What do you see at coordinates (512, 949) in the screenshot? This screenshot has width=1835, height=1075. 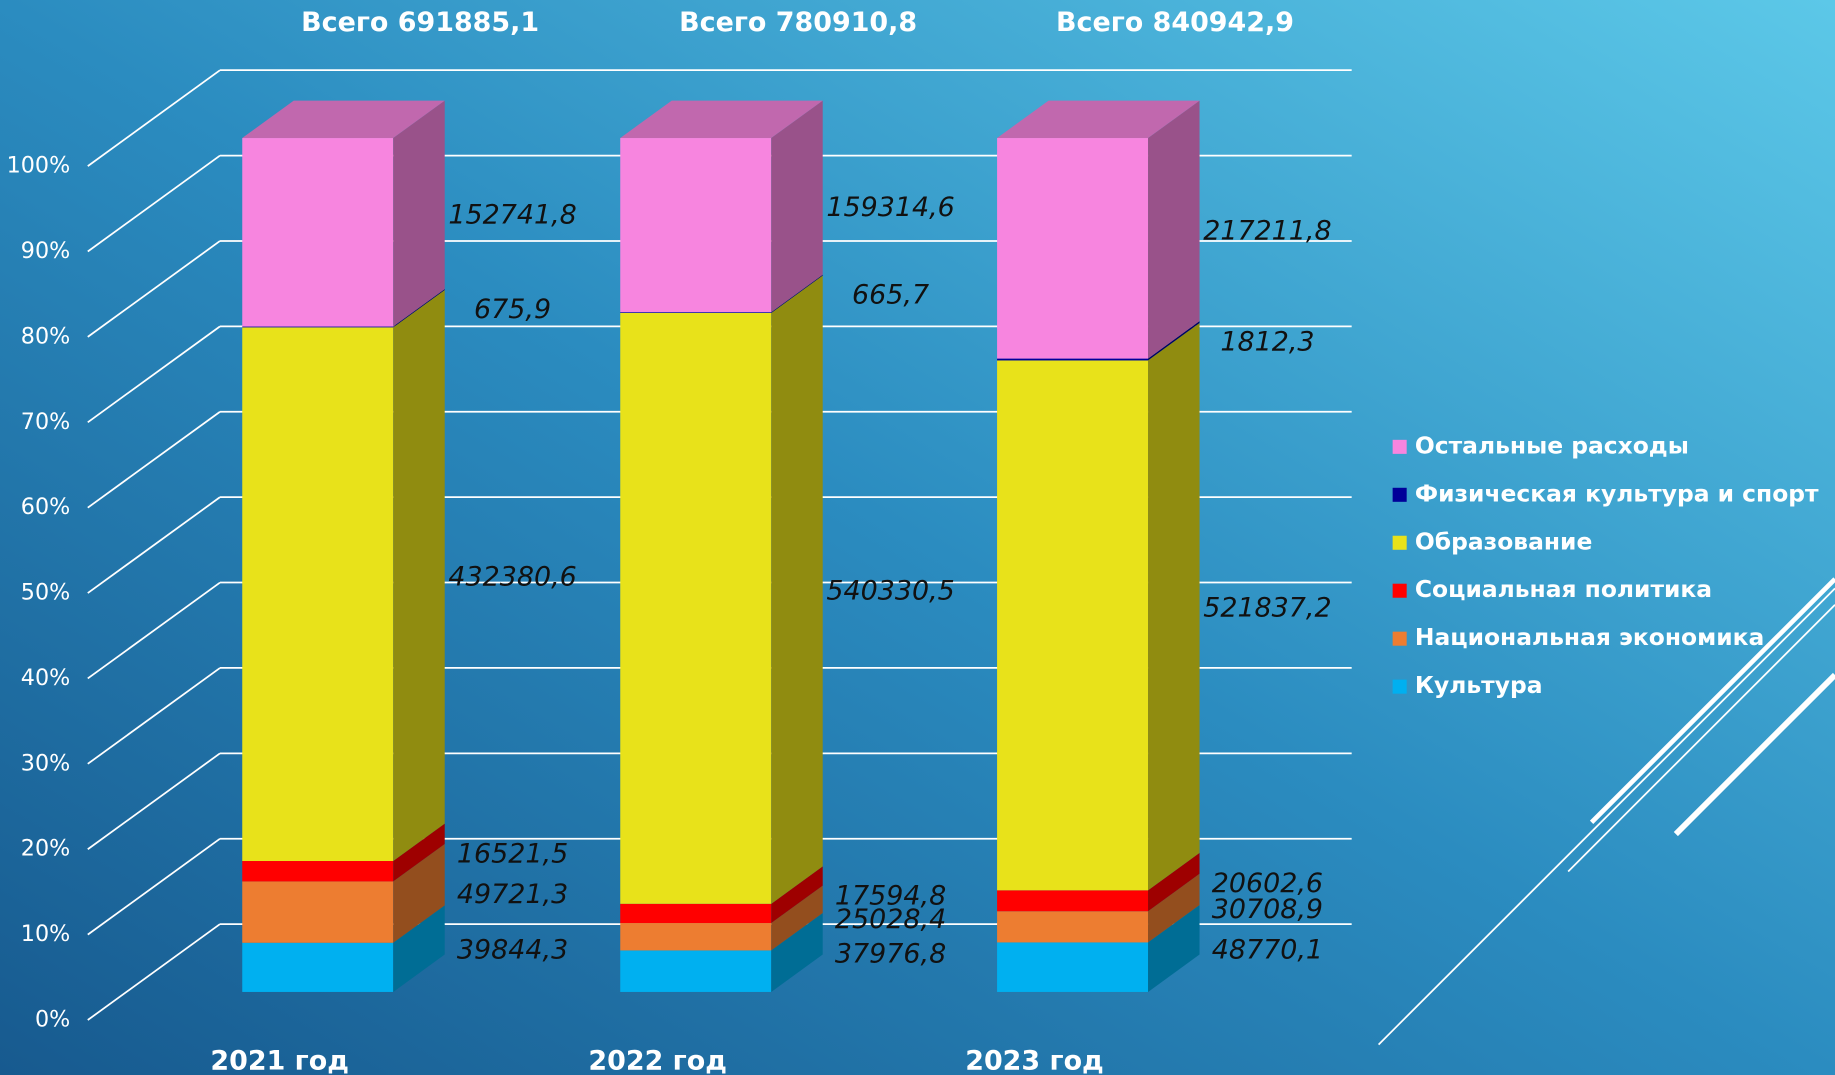 I see `value-label: 39844,3` at bounding box center [512, 949].